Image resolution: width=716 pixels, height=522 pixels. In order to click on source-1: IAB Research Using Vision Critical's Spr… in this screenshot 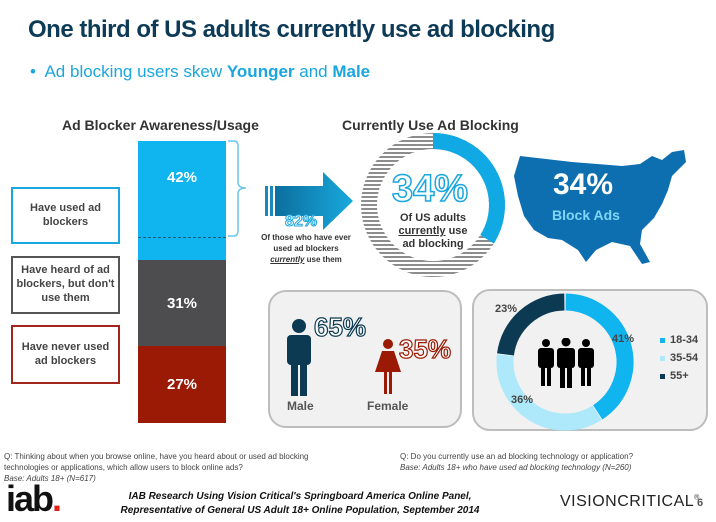, I will do `click(300, 496)`.